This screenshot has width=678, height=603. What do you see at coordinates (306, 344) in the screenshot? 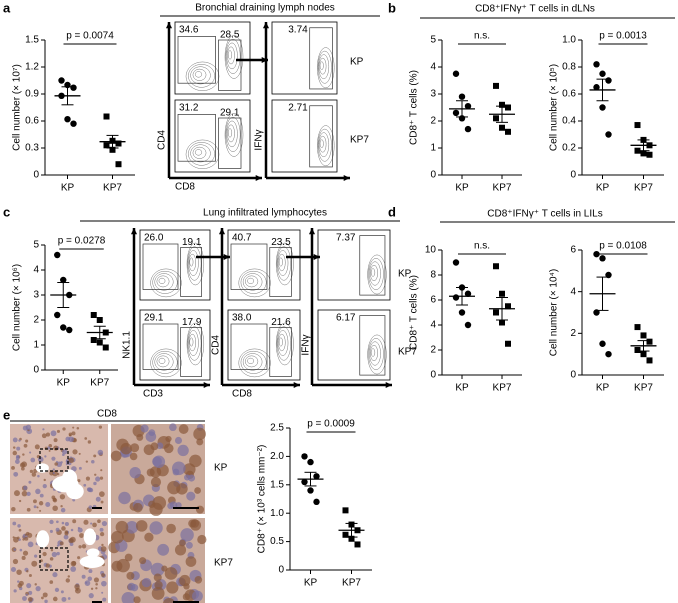
I see `axis-label: IFNγ` at bounding box center [306, 344].